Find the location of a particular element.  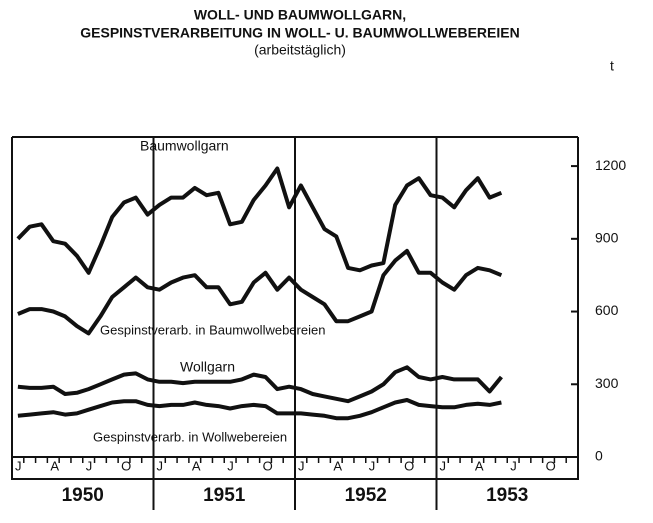

year-label: 1951 is located at coordinates (224, 495).